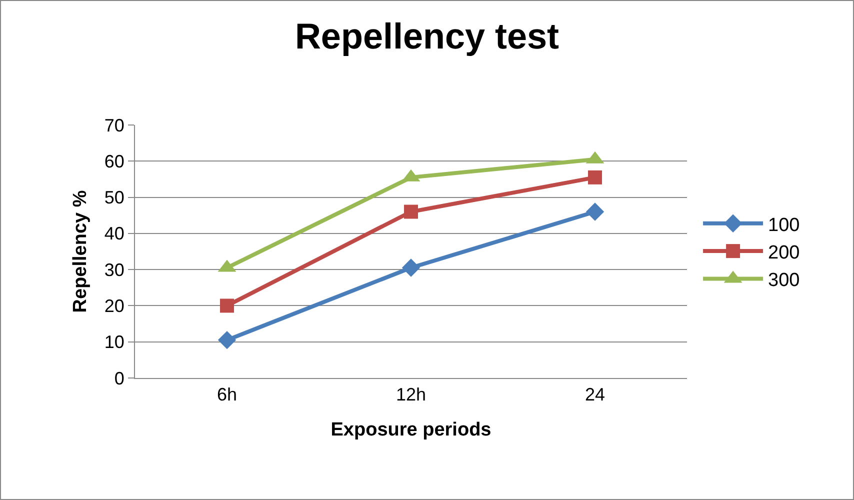 The image size is (854, 500). I want to click on y-tick-label: 70, so click(114, 125).